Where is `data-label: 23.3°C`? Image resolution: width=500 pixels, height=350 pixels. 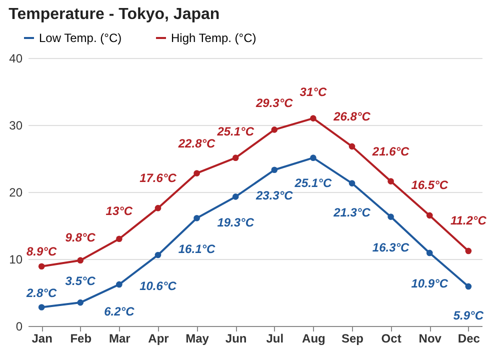
data-label: 23.3°C is located at coordinates (274, 195).